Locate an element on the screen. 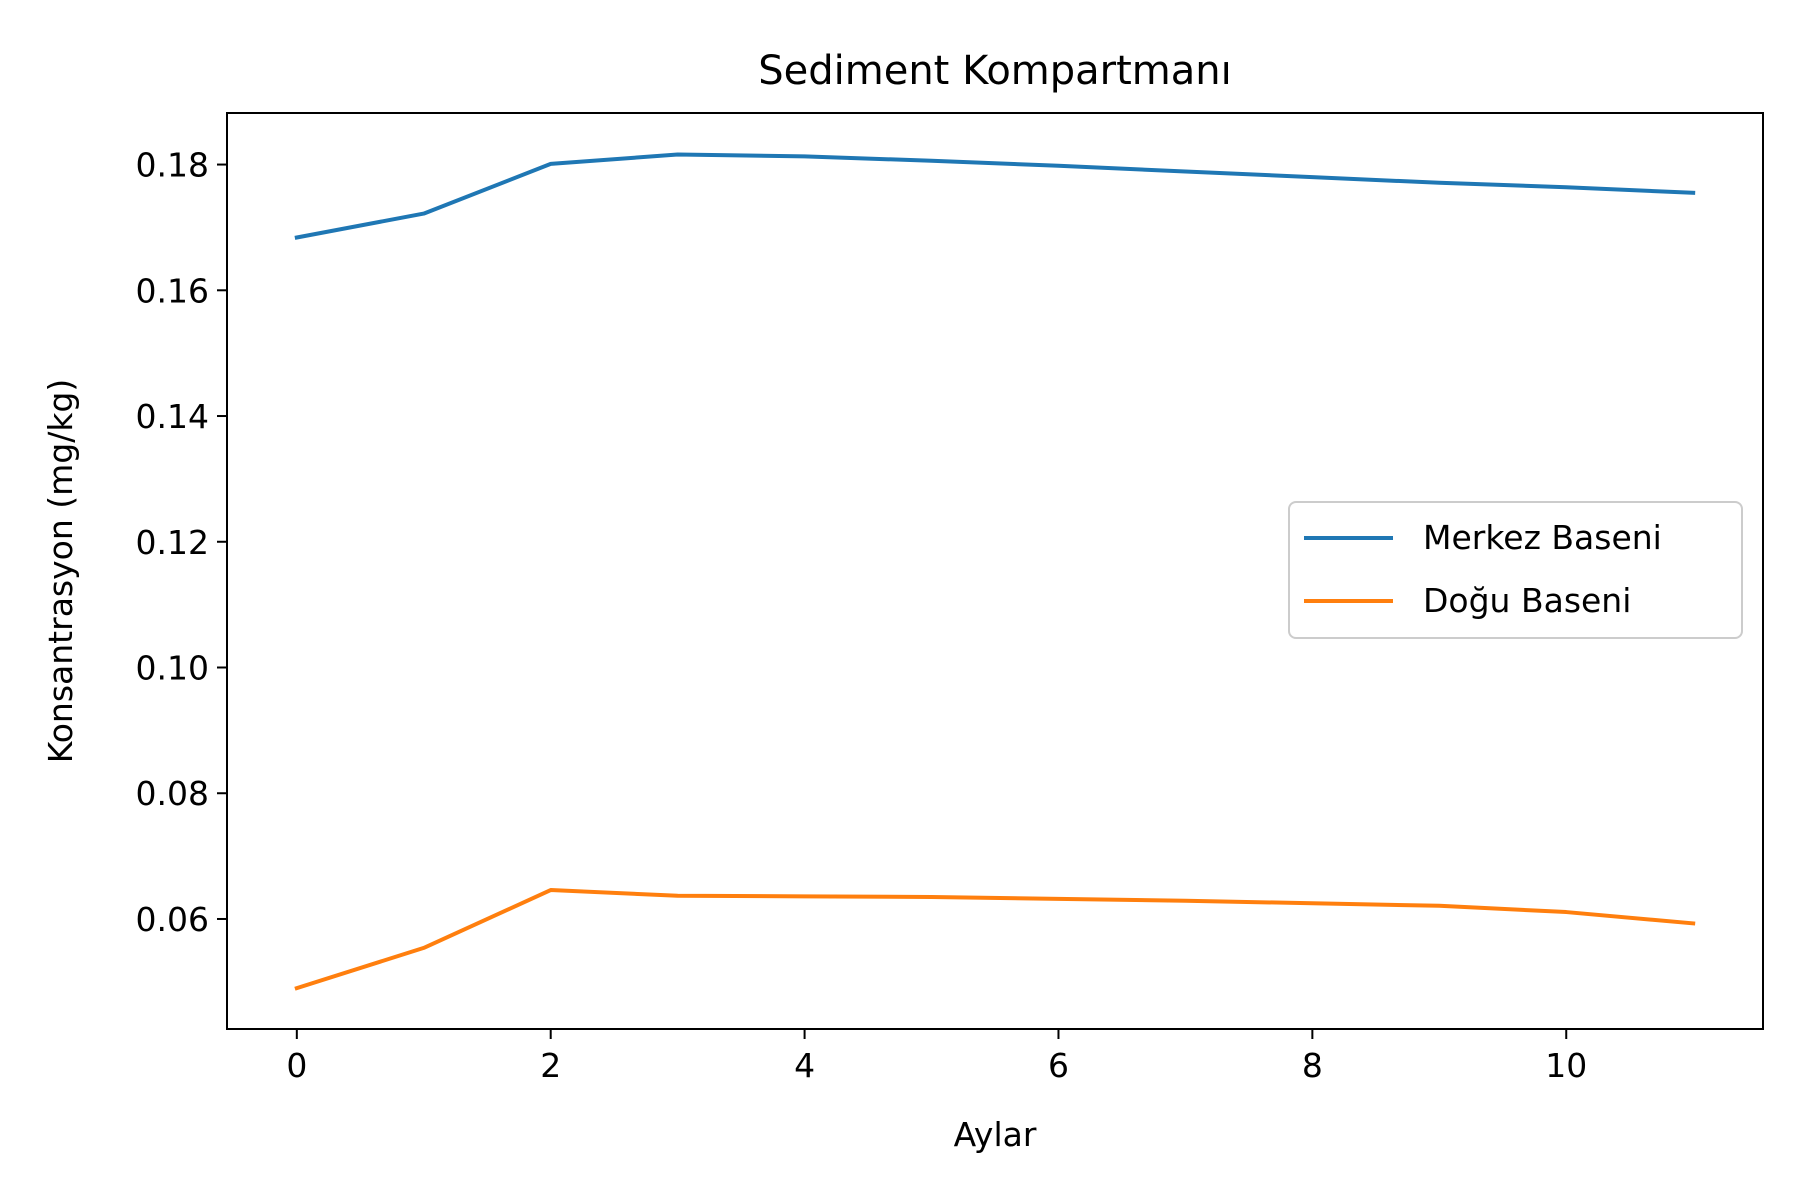 The height and width of the screenshot is (1200, 1800). legend: Merkez Baseni Doğu Baseni is located at coordinates (1515, 570).